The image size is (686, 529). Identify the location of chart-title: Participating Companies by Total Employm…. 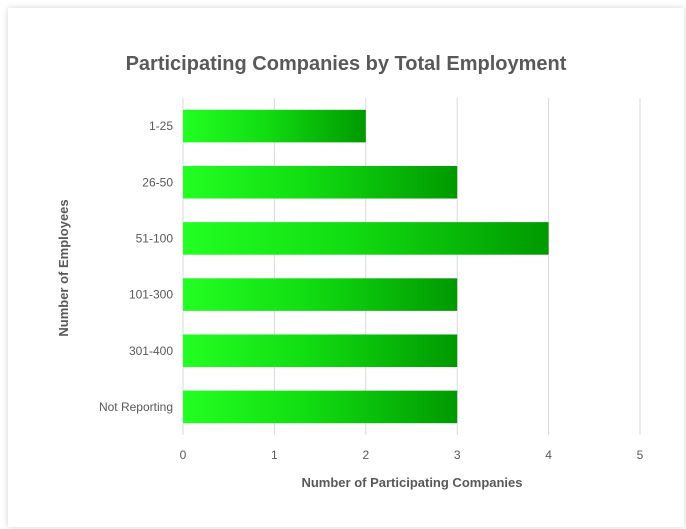
(346, 64).